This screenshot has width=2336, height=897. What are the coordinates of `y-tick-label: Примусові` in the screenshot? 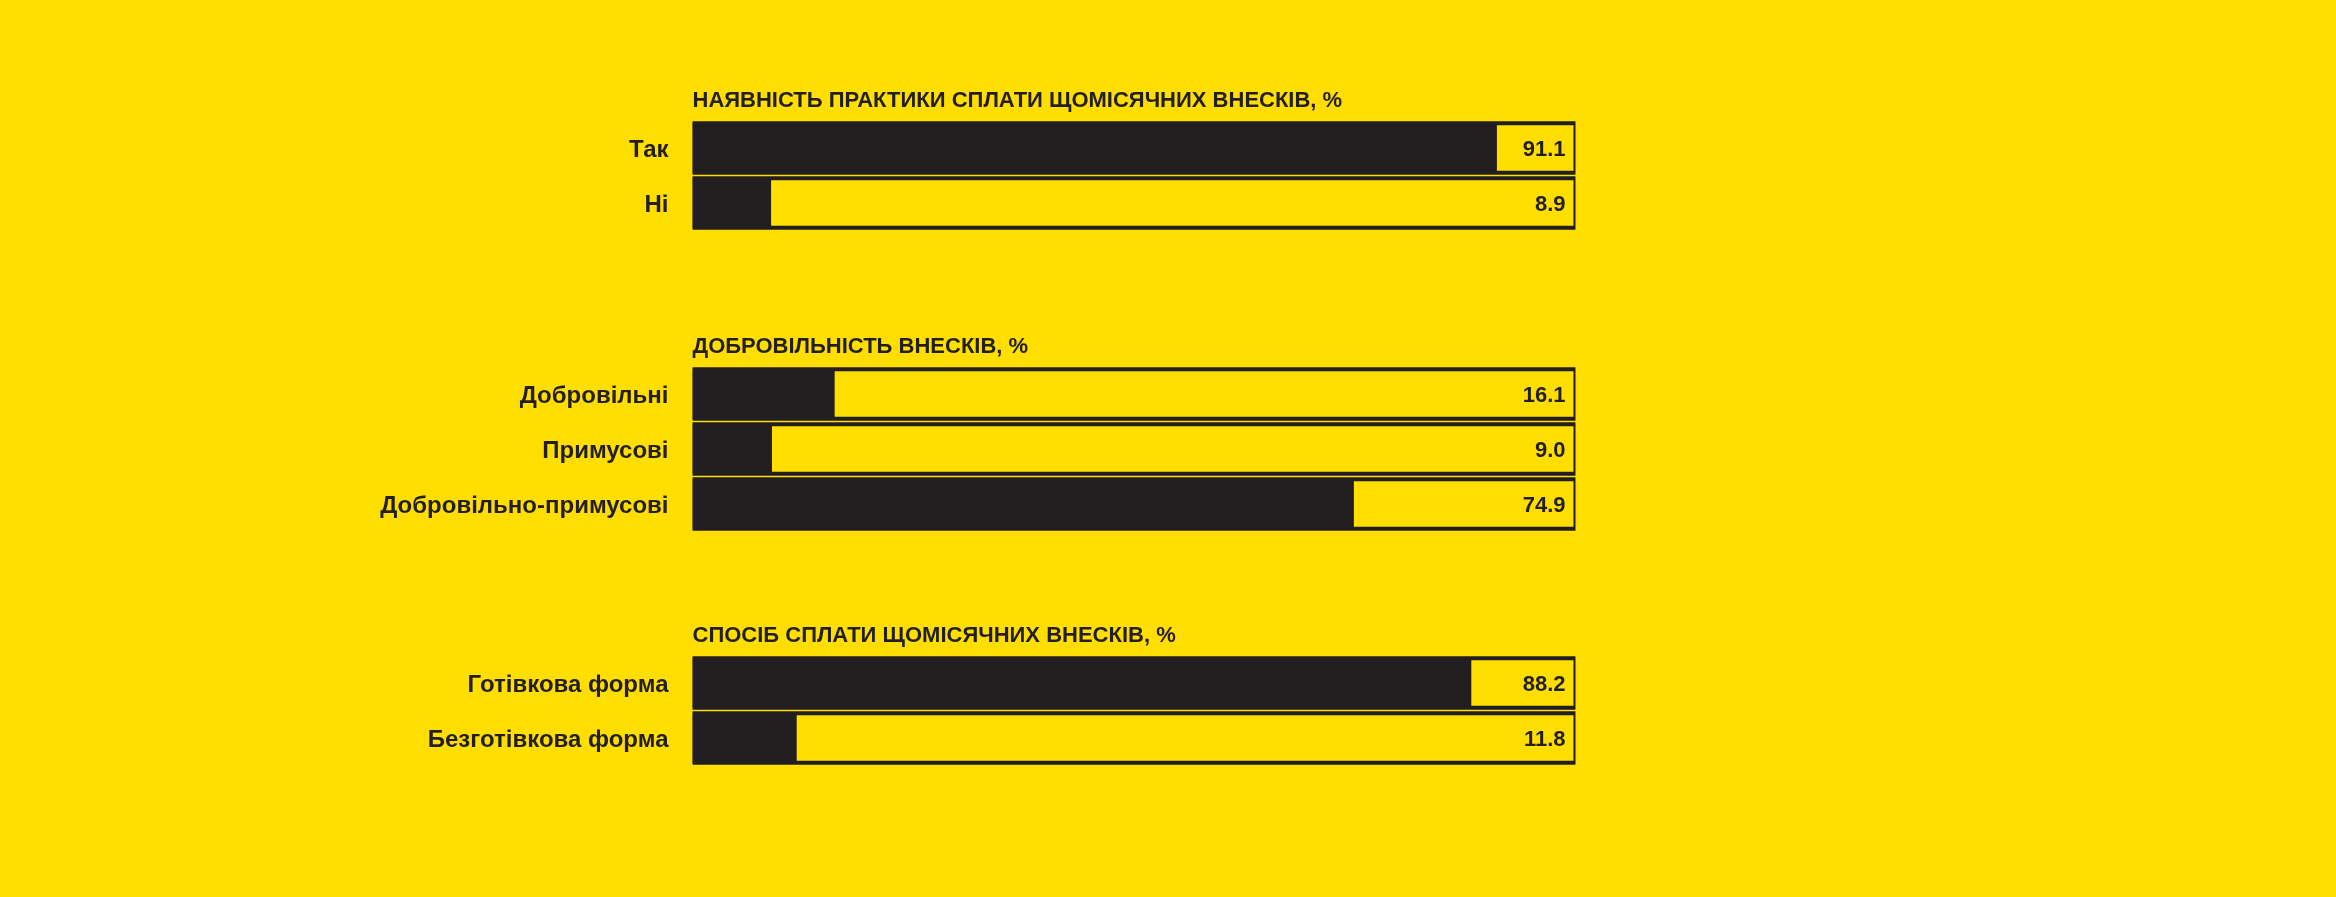 It's located at (605, 449).